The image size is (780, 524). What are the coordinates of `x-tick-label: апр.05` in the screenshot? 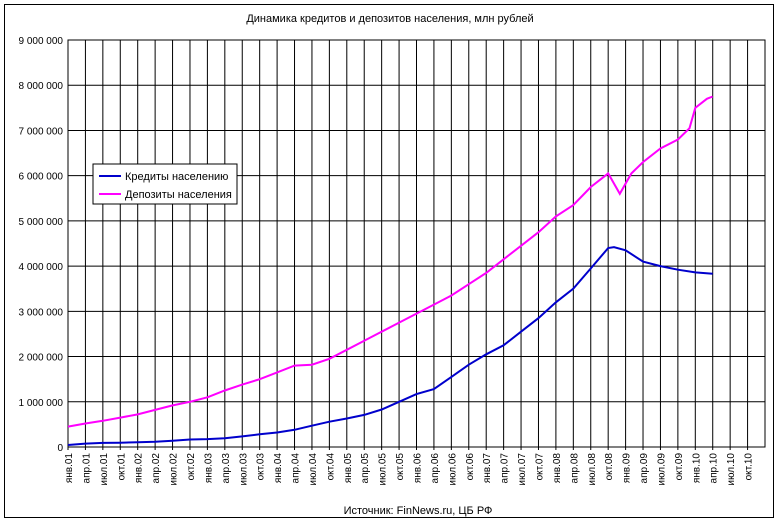 It's located at (365, 468).